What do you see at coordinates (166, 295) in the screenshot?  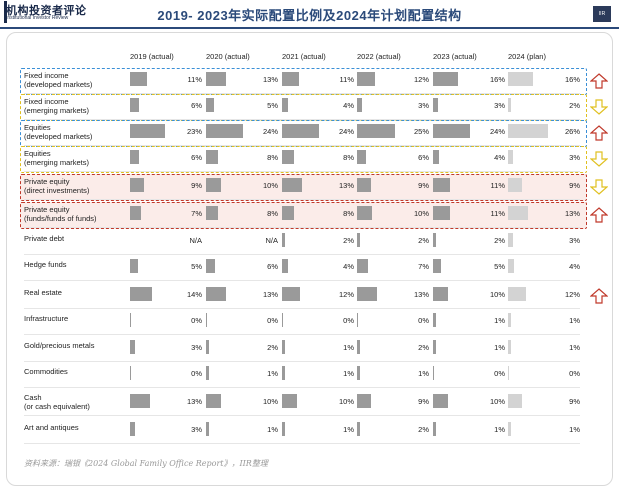 I see `table-cell: 14%` at bounding box center [166, 295].